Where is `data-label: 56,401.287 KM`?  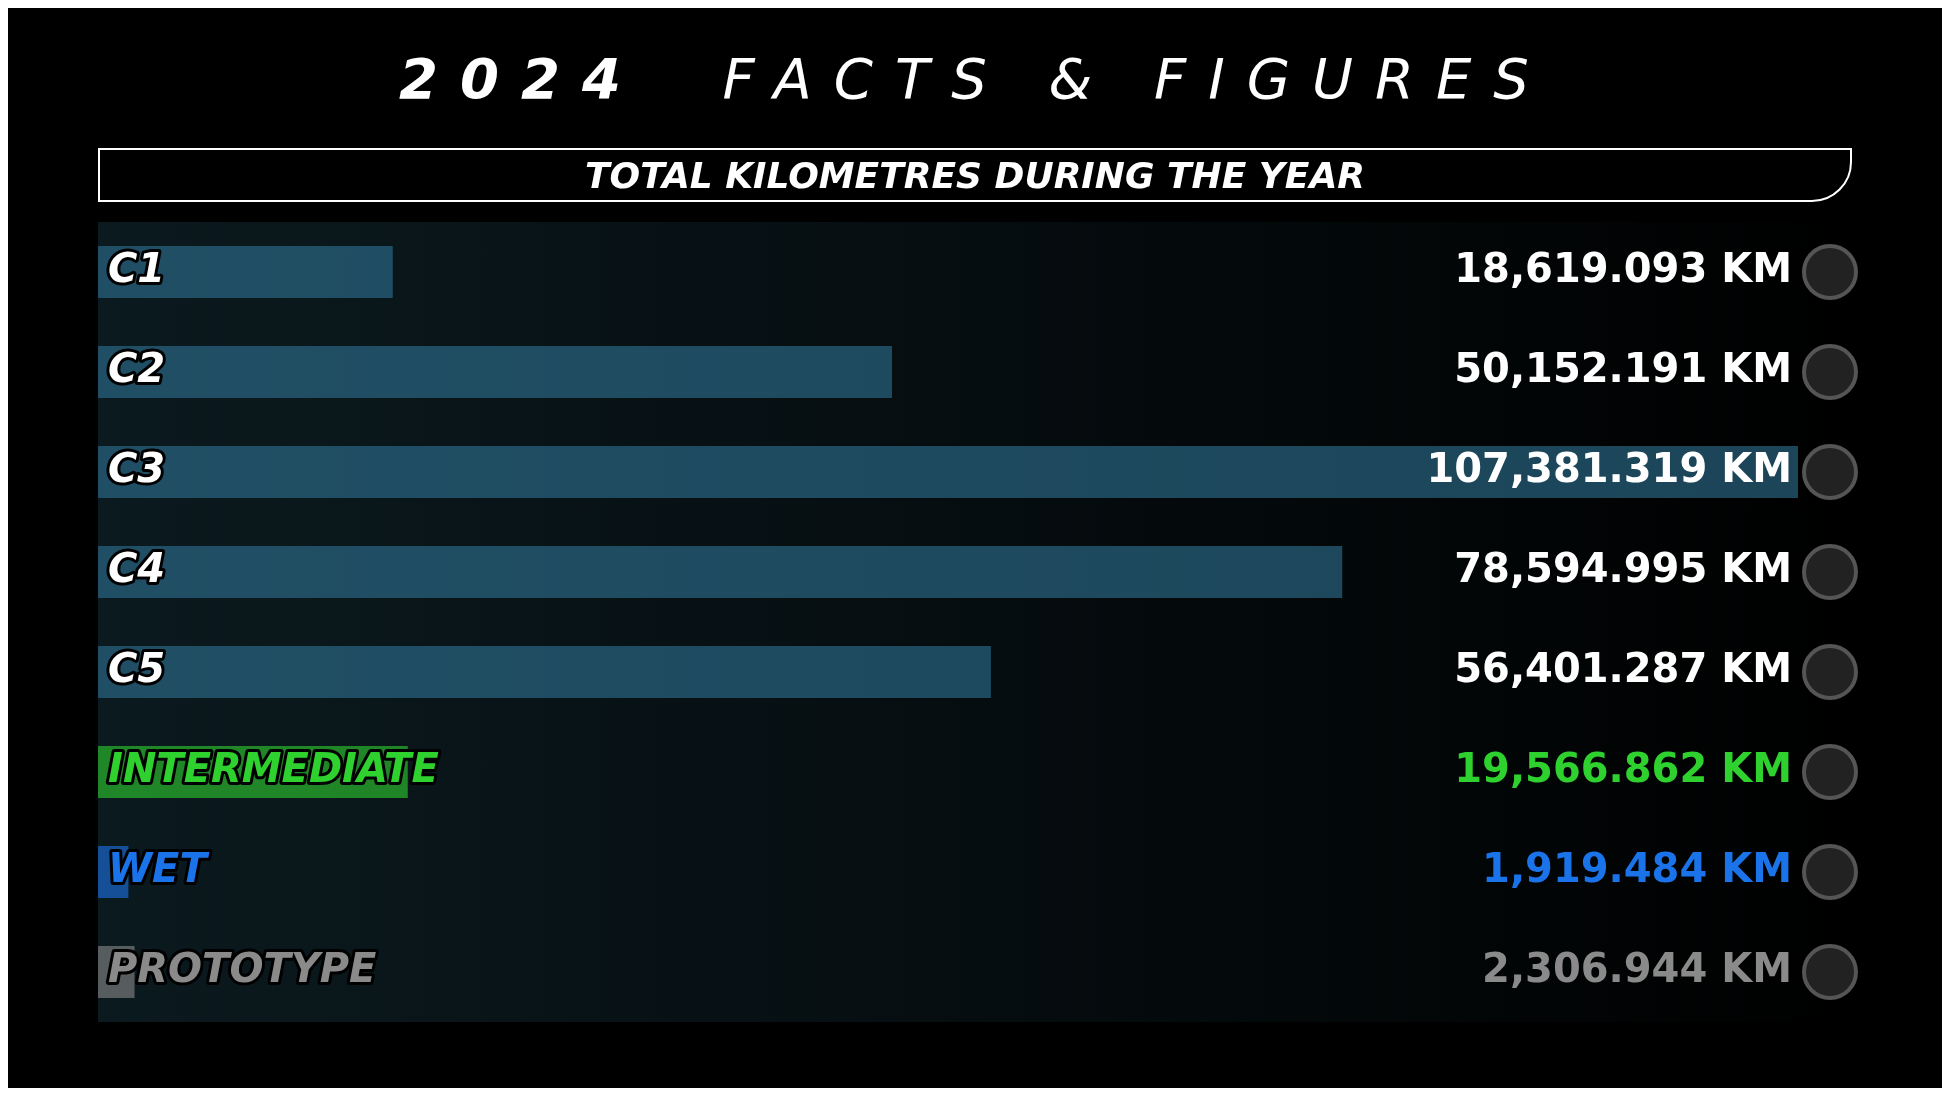 data-label: 56,401.287 KM is located at coordinates (1623, 668).